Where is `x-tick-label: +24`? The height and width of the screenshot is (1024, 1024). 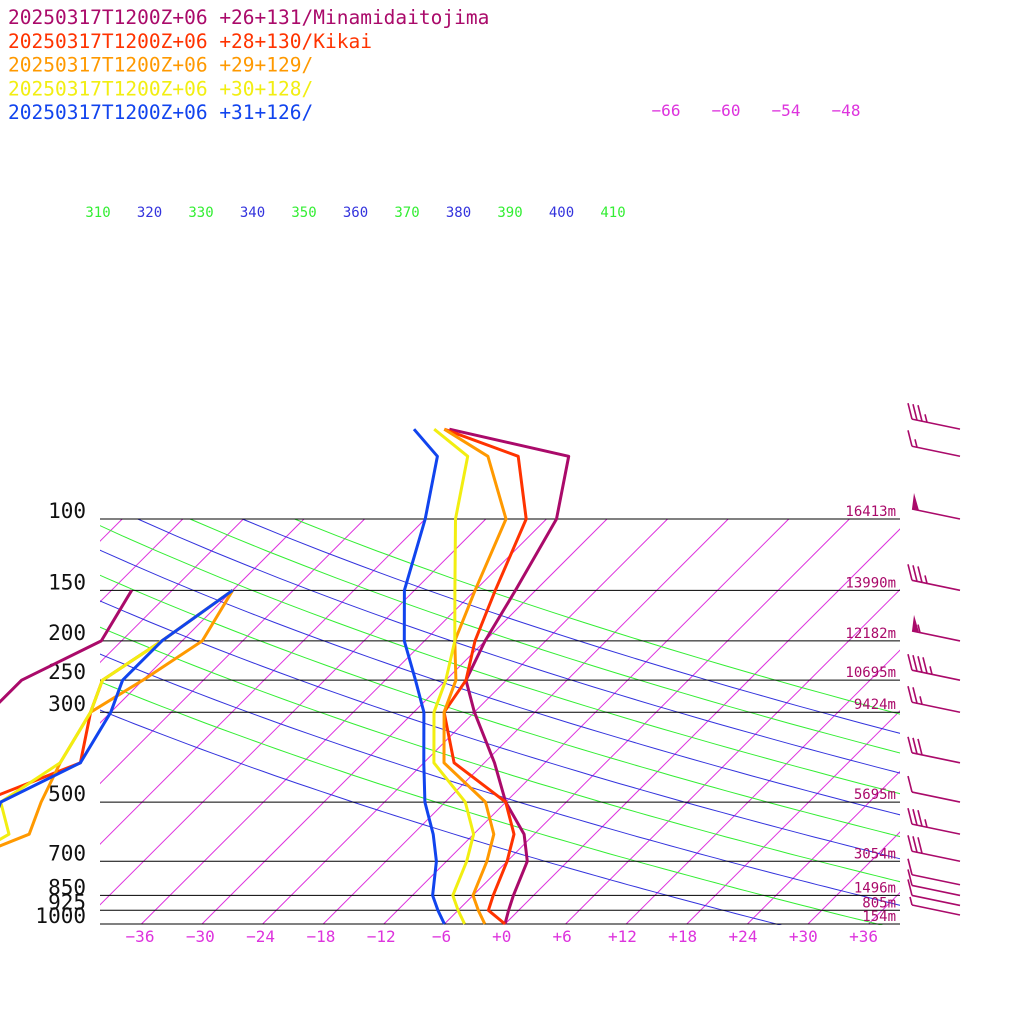 x-tick-label: +24 is located at coordinates (743, 936).